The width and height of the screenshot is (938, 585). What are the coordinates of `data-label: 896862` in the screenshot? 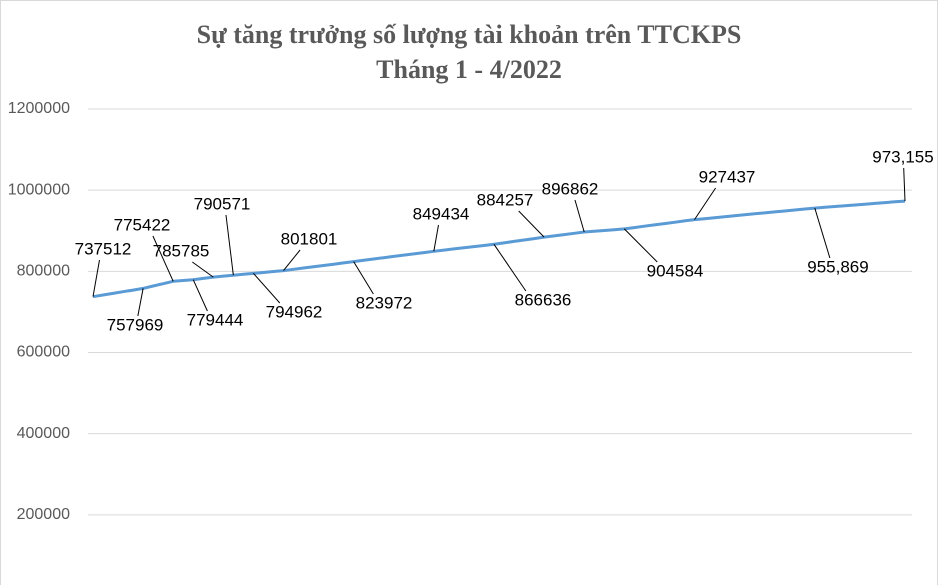 It's located at (570, 188).